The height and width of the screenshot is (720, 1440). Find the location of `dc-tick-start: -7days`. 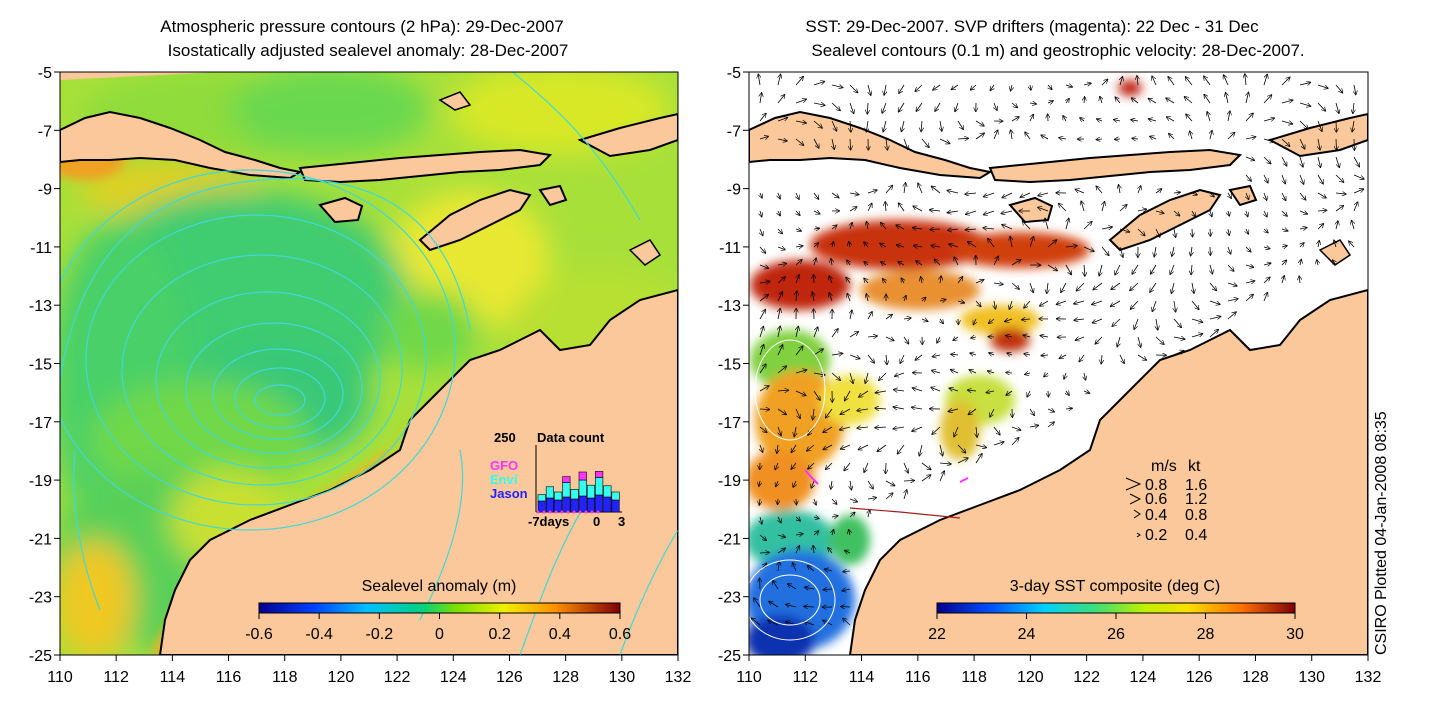

dc-tick-start: -7days is located at coordinates (548, 521).